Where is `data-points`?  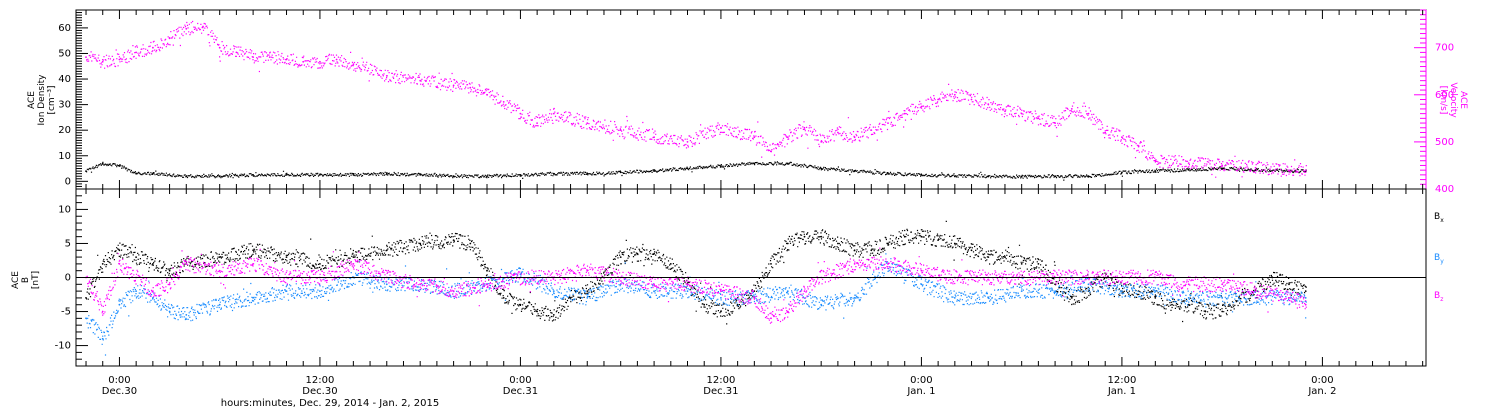
data-points is located at coordinates (696, 171).